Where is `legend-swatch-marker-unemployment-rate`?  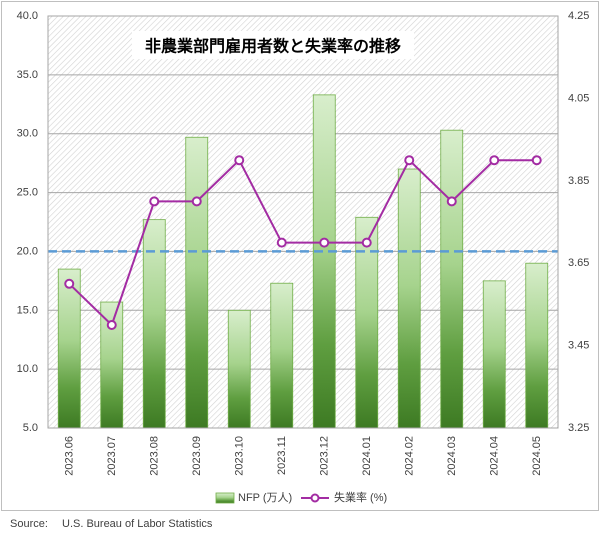
legend-swatch-marker-unemployment-rate is located at coordinates (315, 498).